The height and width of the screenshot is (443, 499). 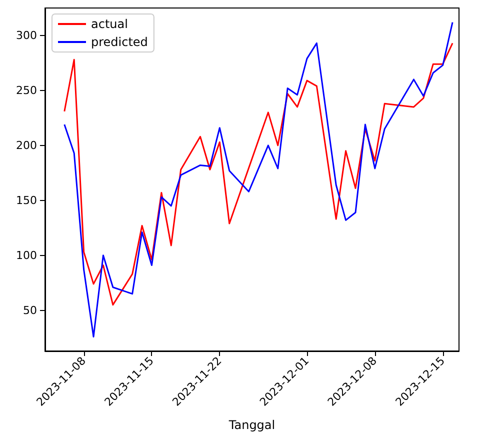 What do you see at coordinates (252, 425) in the screenshot?
I see `x-axis-title: Tanggal` at bounding box center [252, 425].